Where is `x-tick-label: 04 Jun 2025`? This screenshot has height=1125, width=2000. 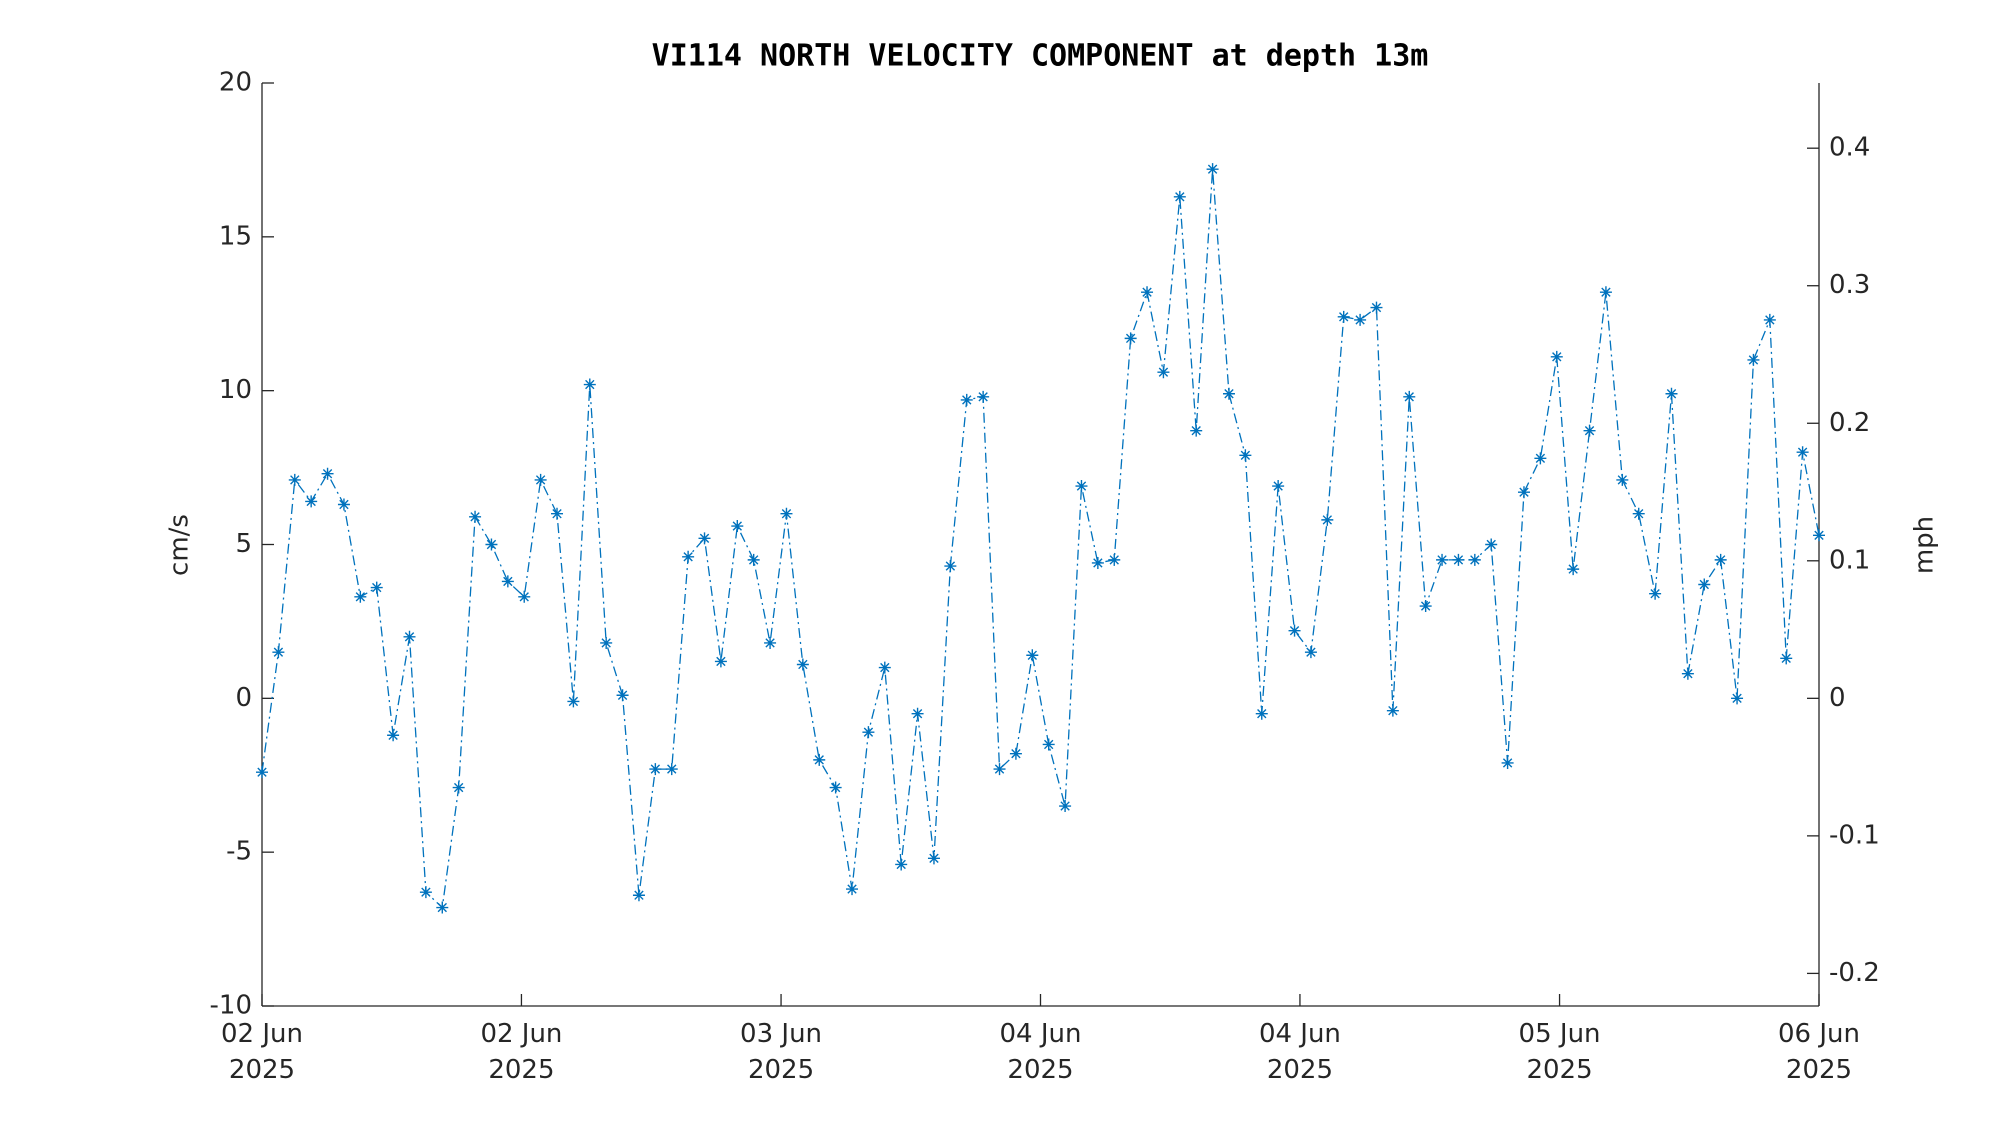
x-tick-label: 04 Jun 2025 is located at coordinates (1040, 1052).